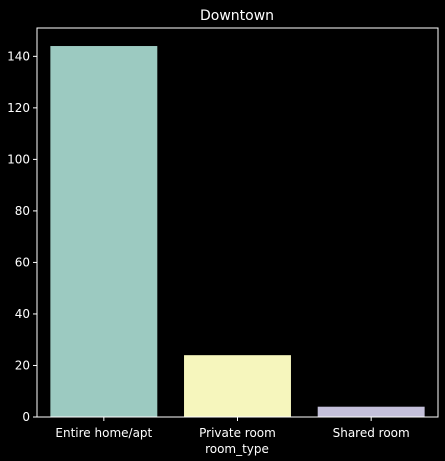 The image size is (445, 461). Describe the element at coordinates (22, 262) in the screenshot. I see `y-tick-label-3: 60` at that location.